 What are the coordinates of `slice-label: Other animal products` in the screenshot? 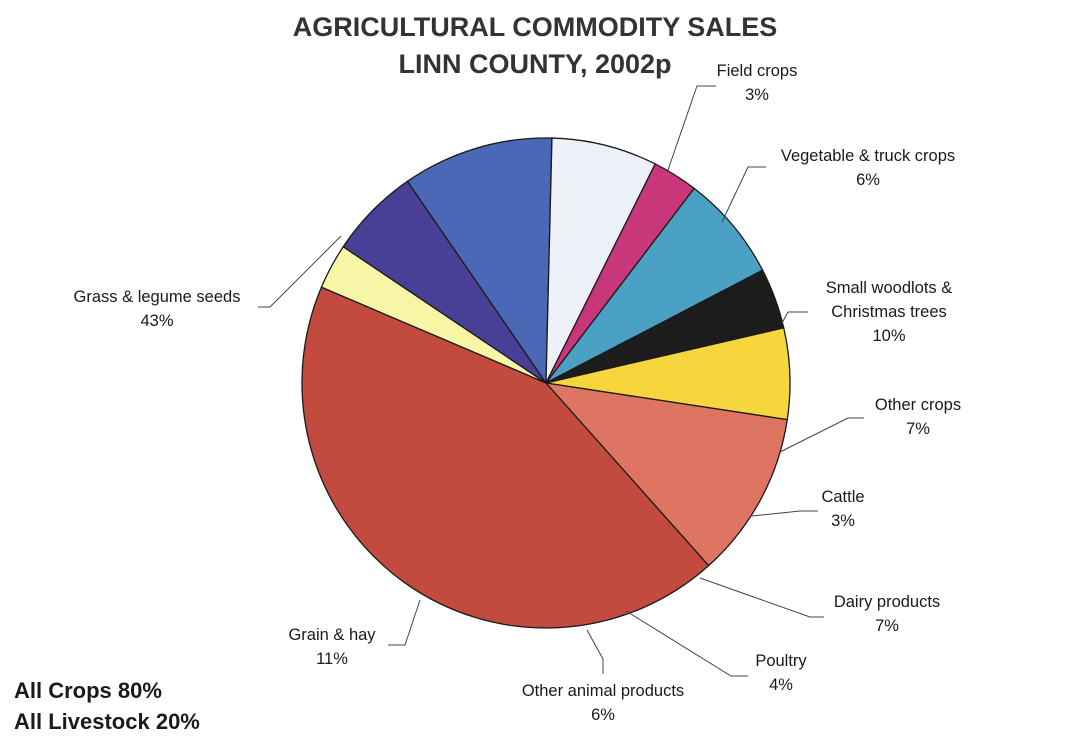 It's located at (603, 691).